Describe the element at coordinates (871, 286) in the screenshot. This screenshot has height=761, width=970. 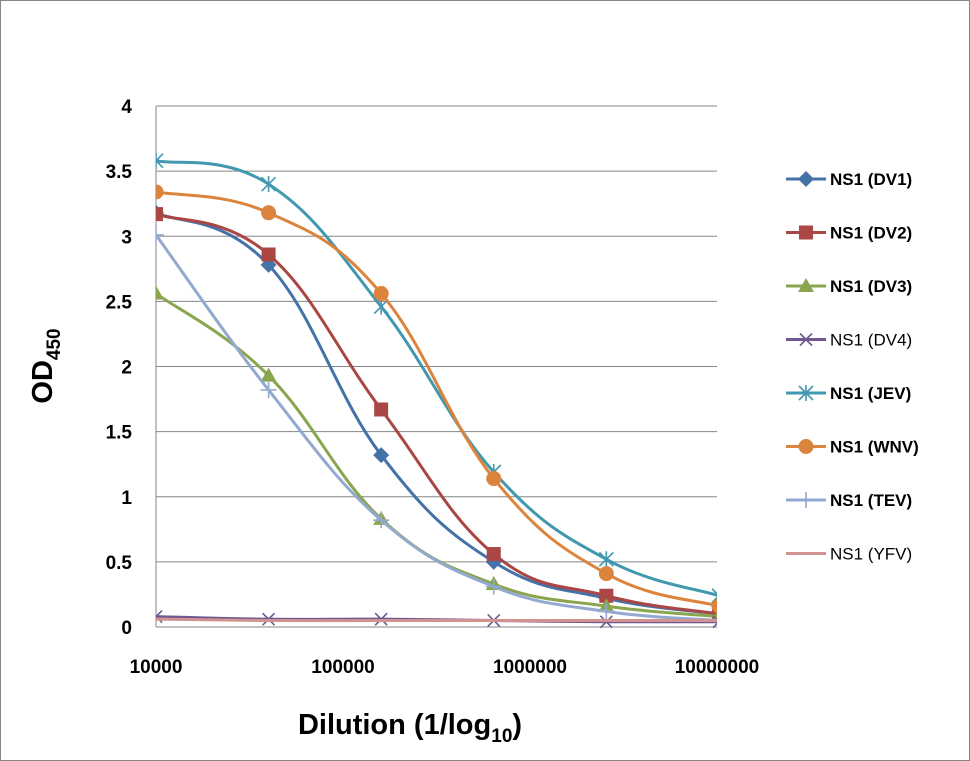
I see `legend-label: NS1 (DV3)` at that location.